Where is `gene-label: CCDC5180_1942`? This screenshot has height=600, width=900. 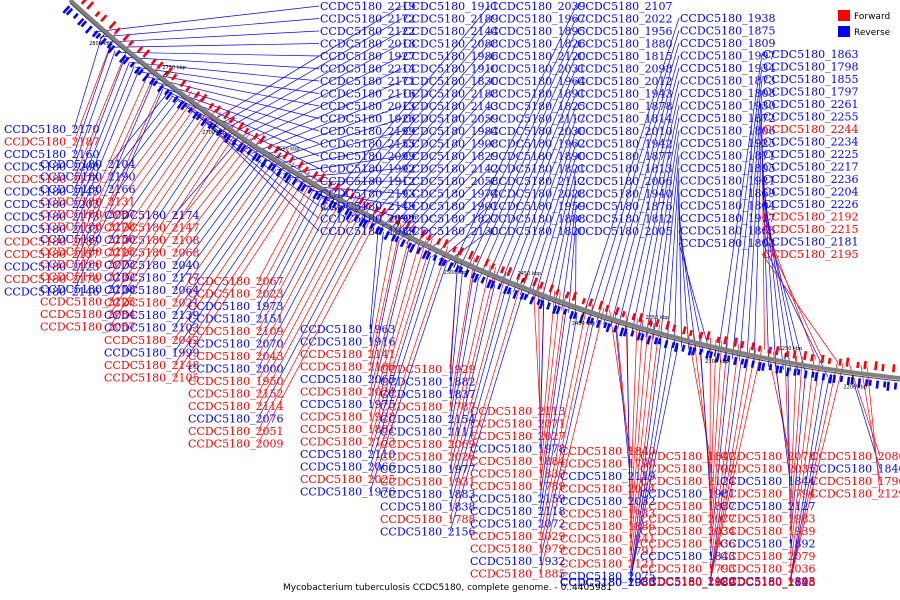
gene-label: CCDC5180_1942 is located at coordinates (625, 144).